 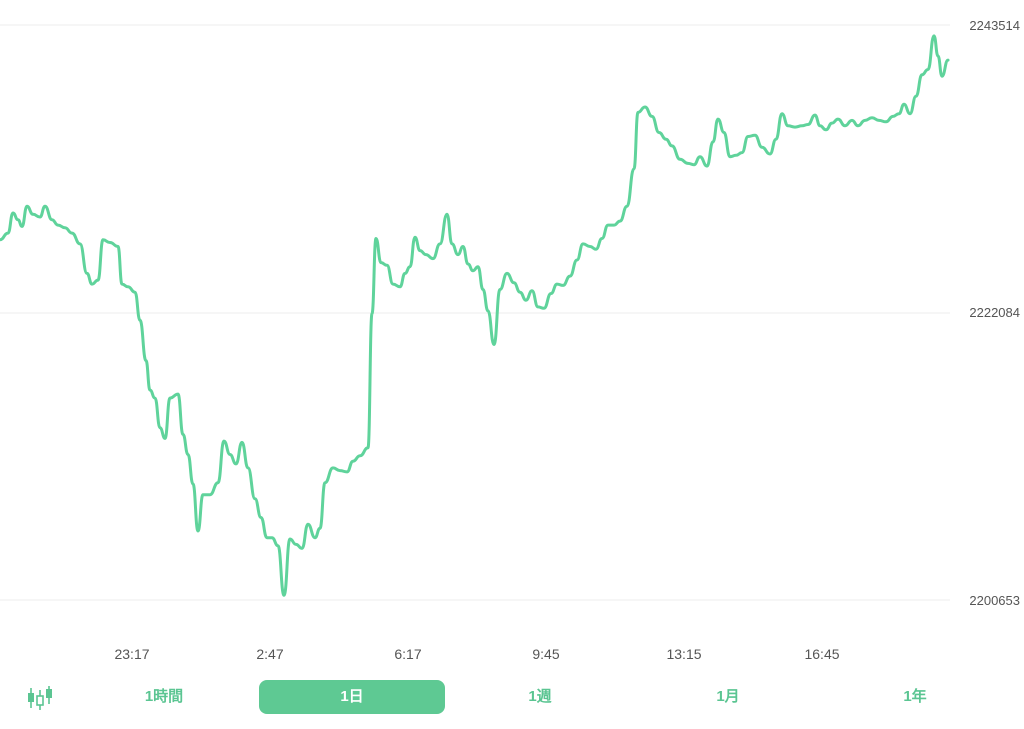 I want to click on tab-1-month: 1月, so click(x=728, y=696).